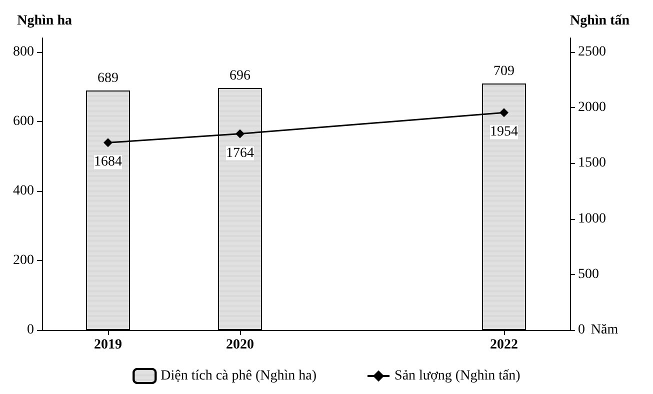 This screenshot has height=394, width=653. Describe the element at coordinates (592, 52) in the screenshot. I see `y2-tick-label: 2500` at that location.